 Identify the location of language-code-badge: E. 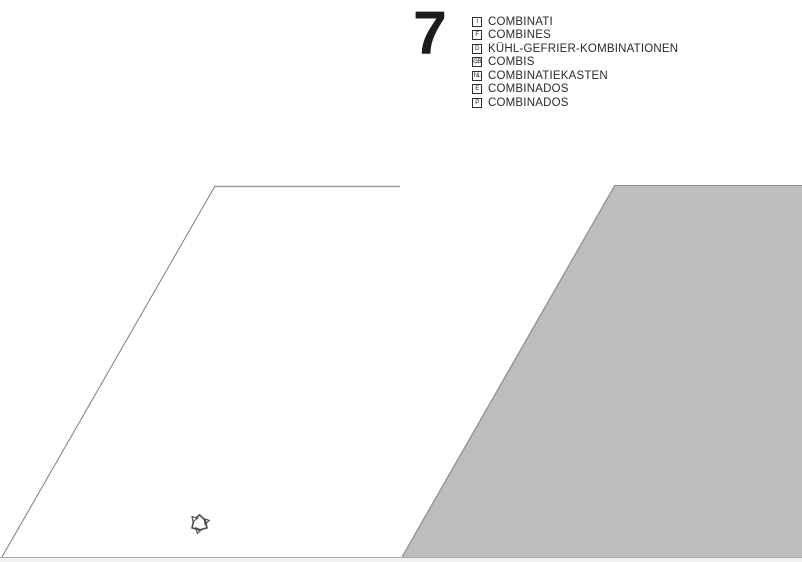
(477, 89).